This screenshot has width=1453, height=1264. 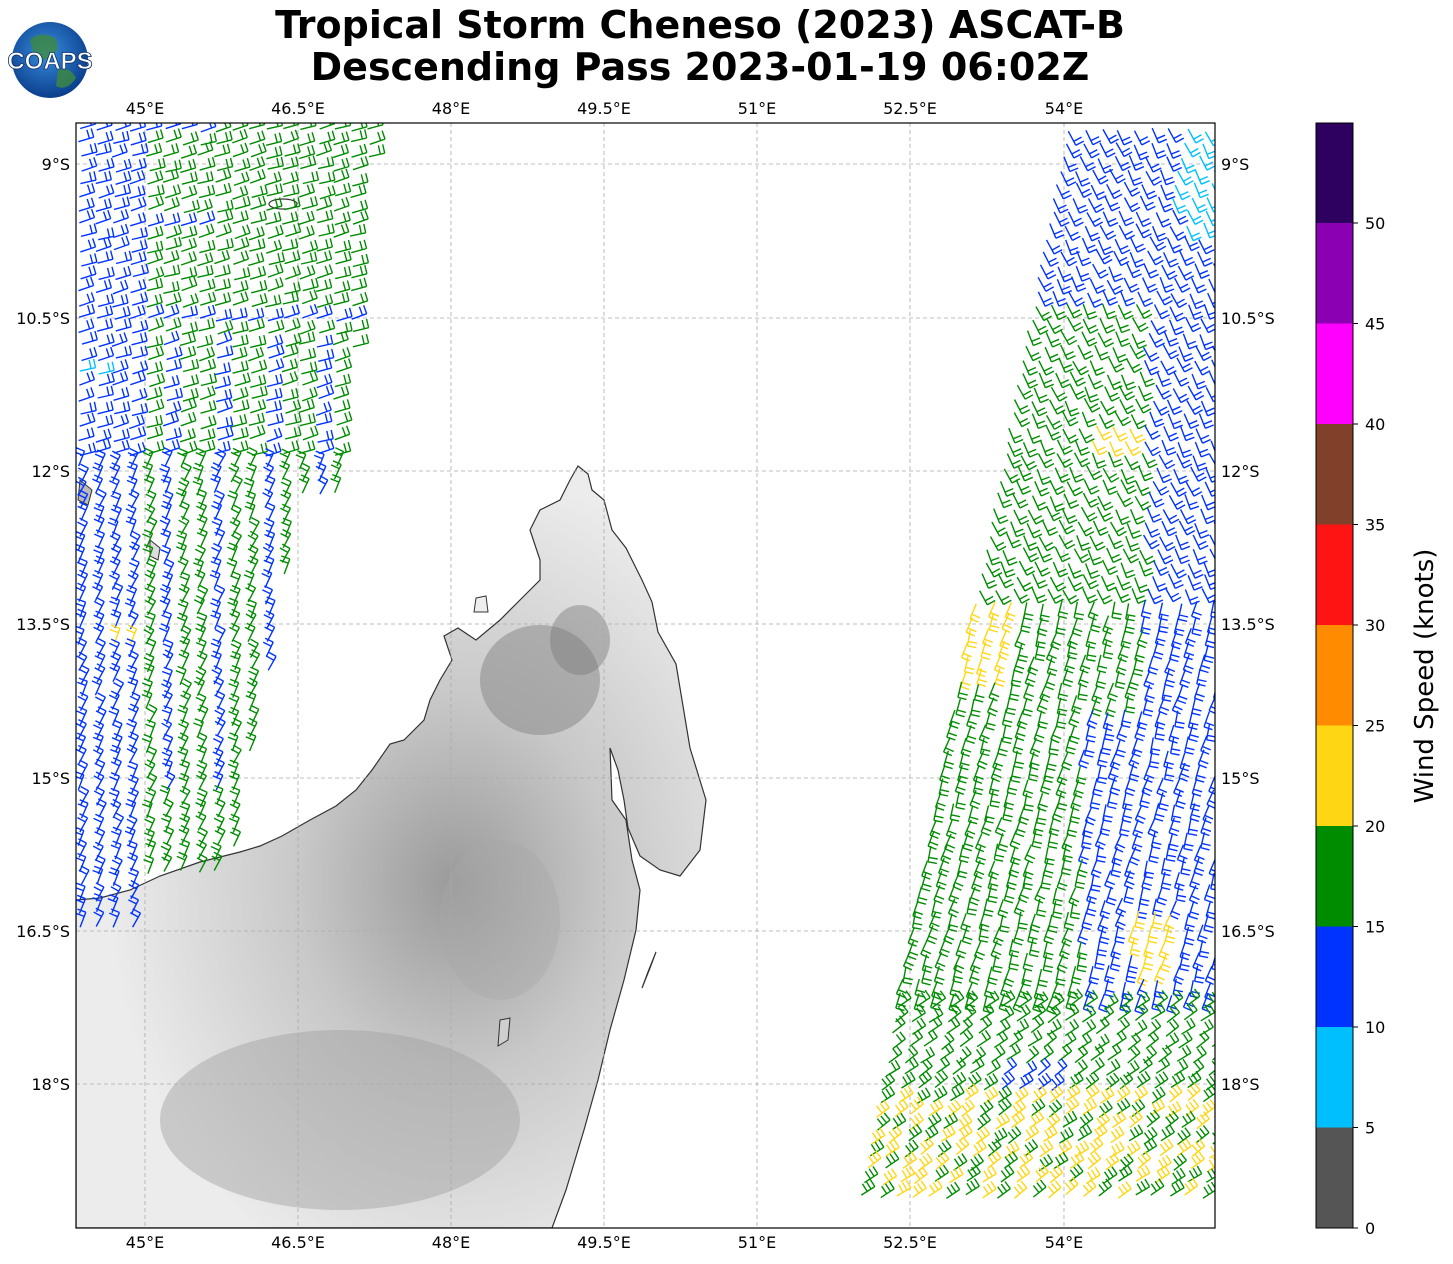 I want to click on coaps-logo: COAPS, so click(x=50, y=60).